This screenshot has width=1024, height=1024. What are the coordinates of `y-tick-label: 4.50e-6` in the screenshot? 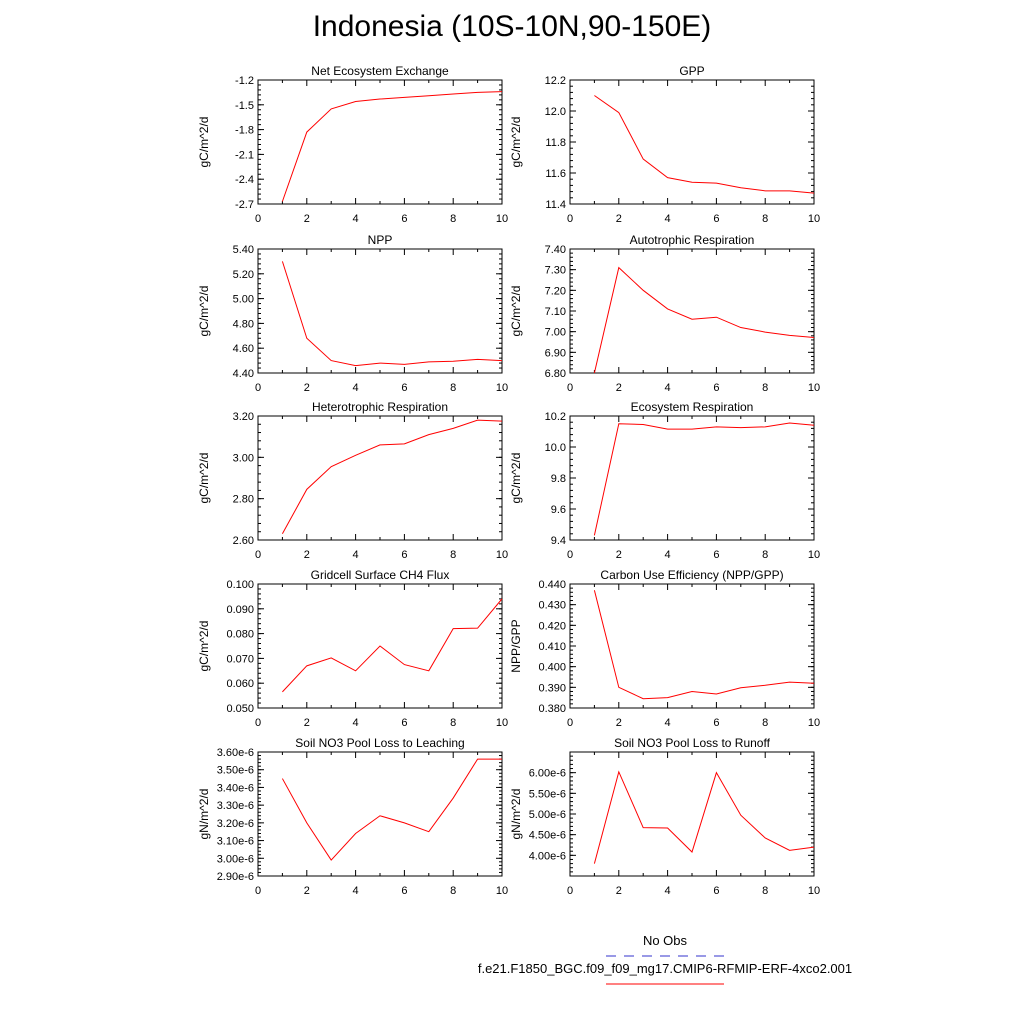 It's located at (547, 836).